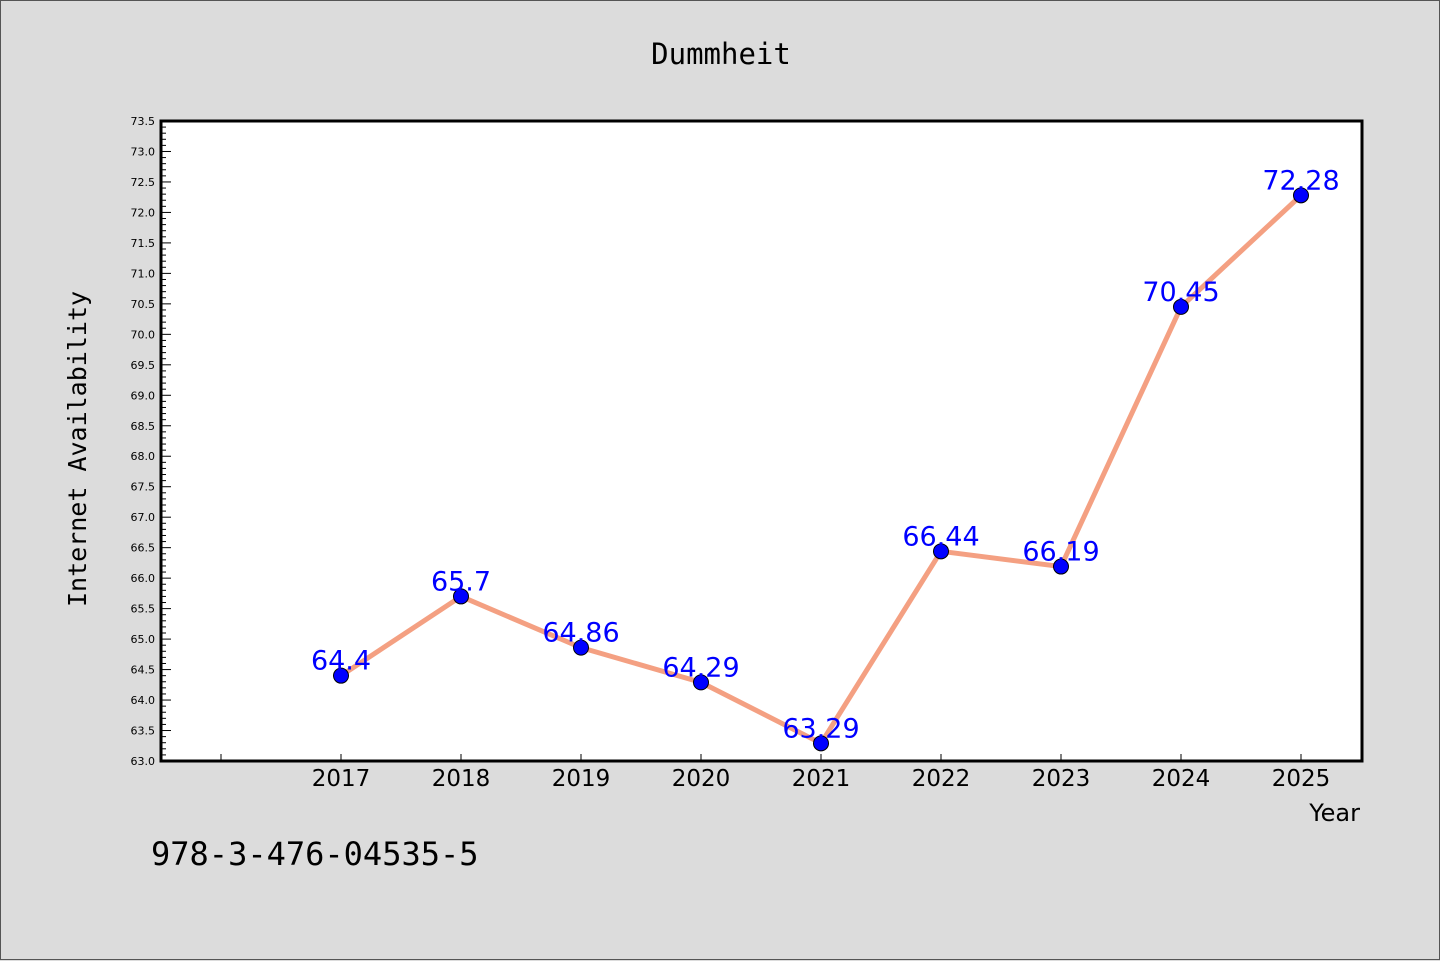  I want to click on x-tick-label: 2024, so click(1181, 779).